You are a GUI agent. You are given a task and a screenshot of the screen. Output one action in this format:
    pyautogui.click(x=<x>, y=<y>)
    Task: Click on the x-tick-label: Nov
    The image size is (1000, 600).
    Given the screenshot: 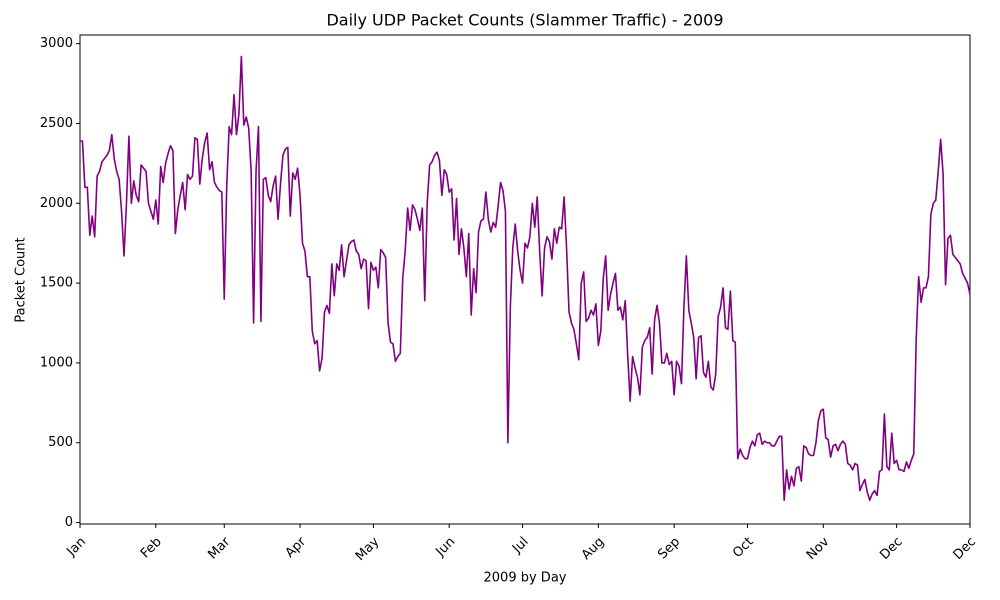 What is the action you would take?
    pyautogui.click(x=818, y=548)
    